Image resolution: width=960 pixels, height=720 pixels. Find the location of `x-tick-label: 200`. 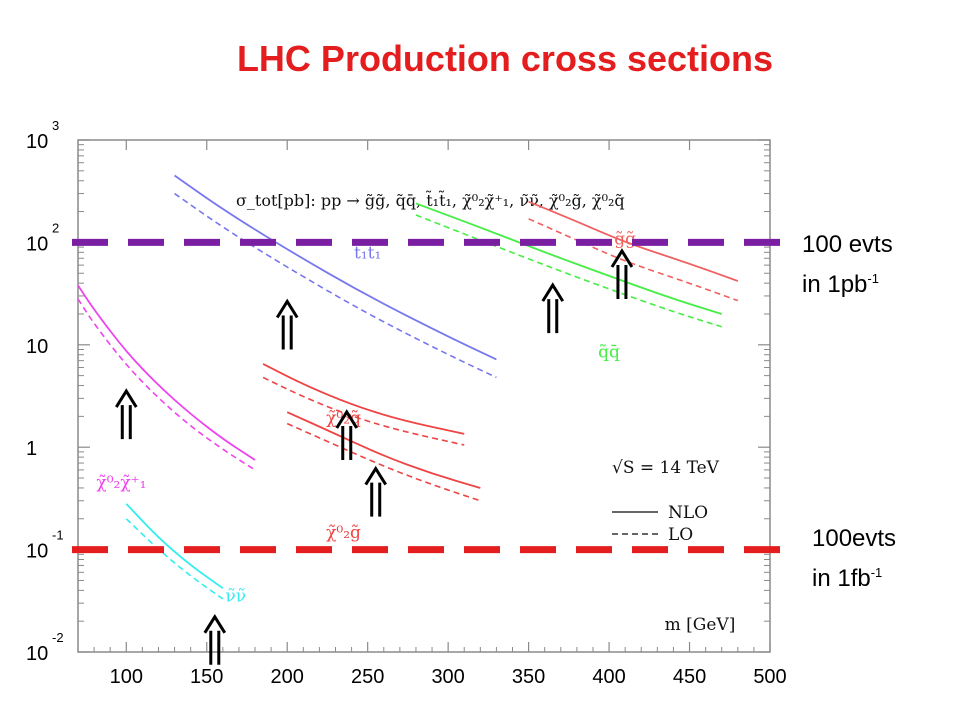

x-tick-label: 200 is located at coordinates (287, 677).